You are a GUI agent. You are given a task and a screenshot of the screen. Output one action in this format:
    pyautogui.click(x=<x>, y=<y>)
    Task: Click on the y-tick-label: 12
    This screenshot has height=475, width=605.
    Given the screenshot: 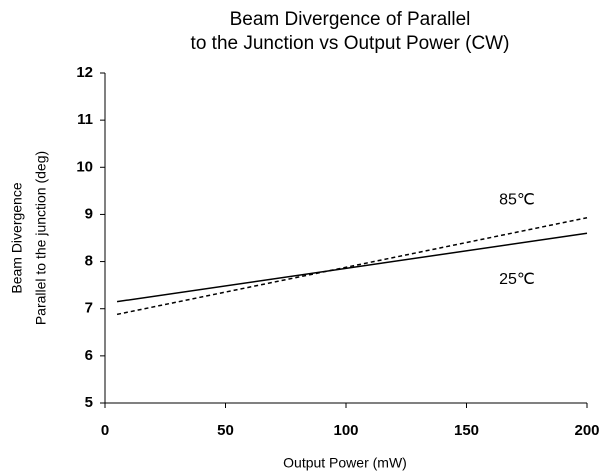 What is the action you would take?
    pyautogui.click(x=84, y=72)
    